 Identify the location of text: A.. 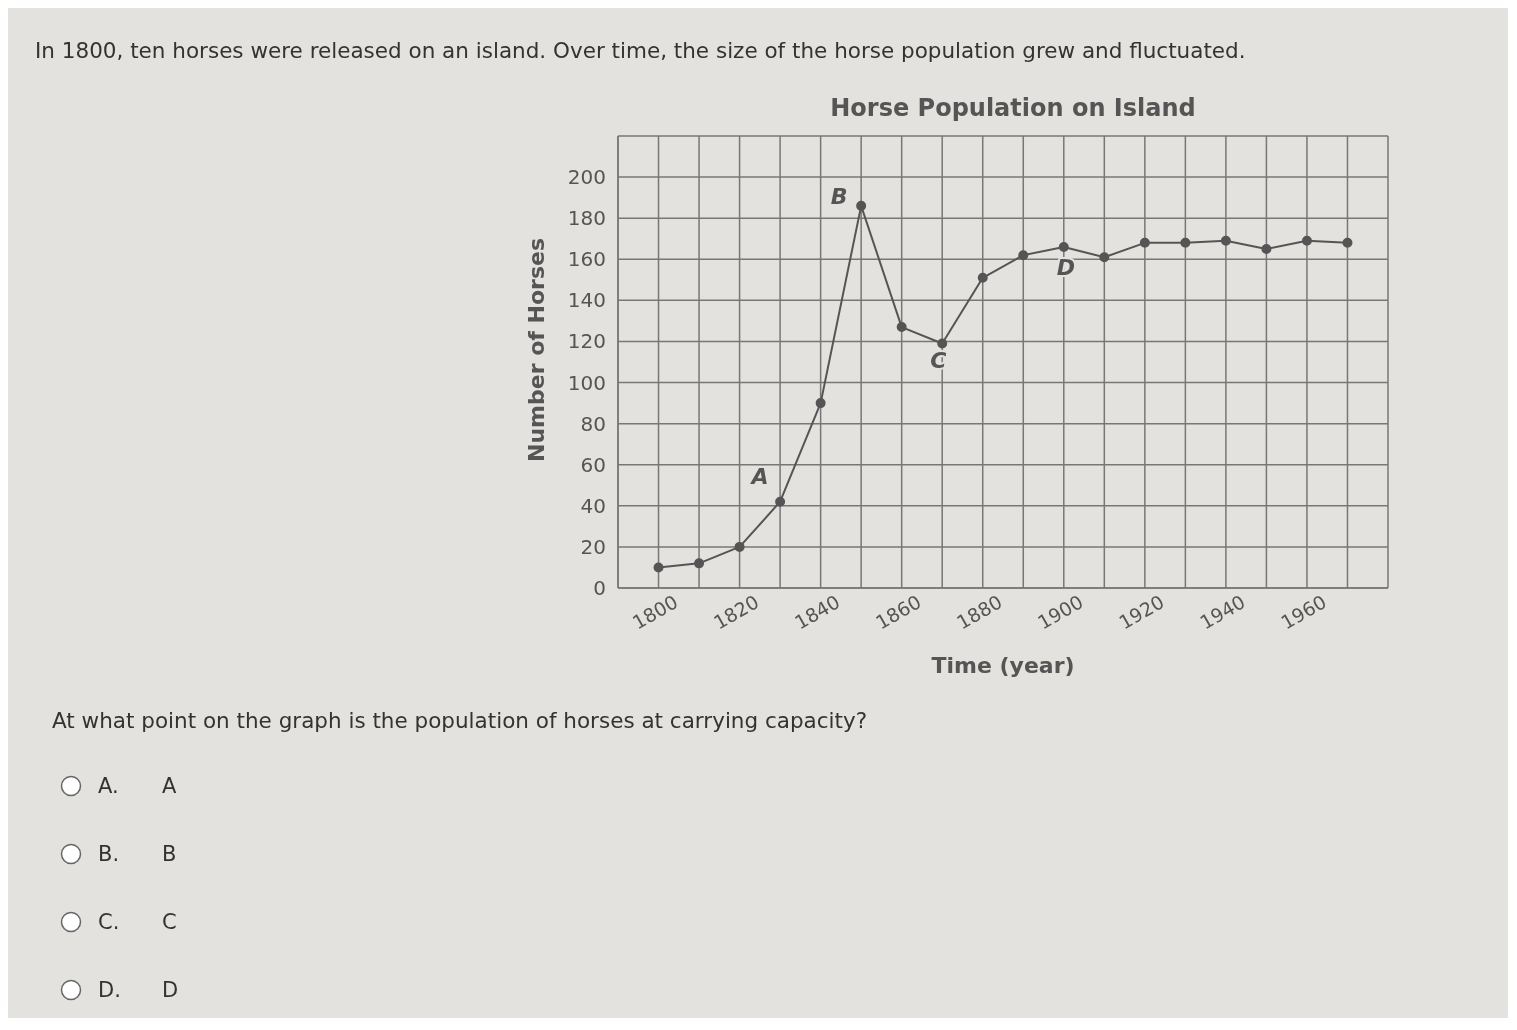
(109, 786).